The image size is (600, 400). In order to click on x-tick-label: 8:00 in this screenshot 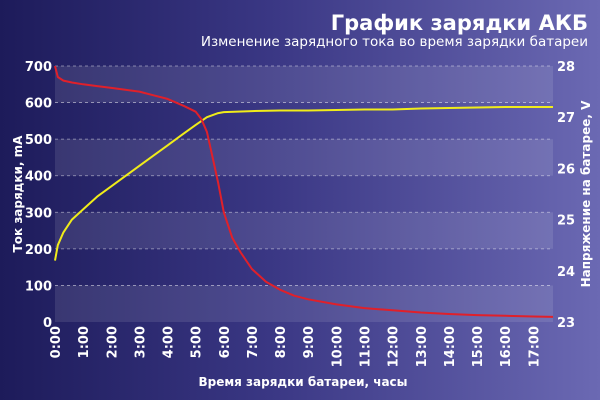, I will do `click(281, 342)`.